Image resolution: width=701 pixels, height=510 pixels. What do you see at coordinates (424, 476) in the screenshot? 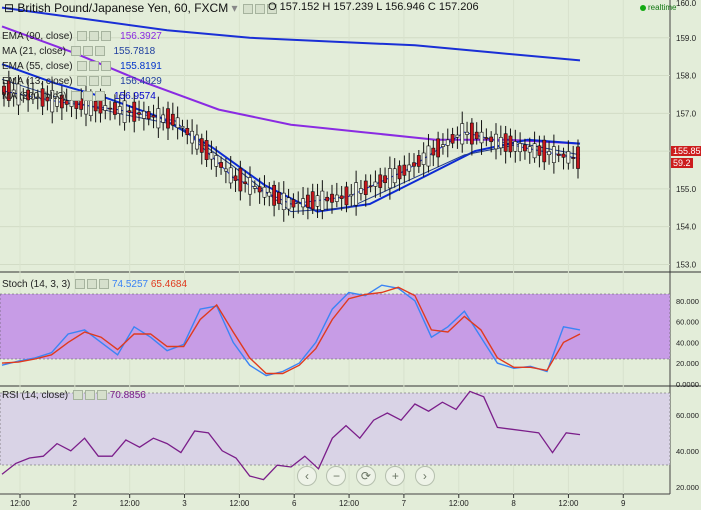
I see `scroll-right-button: ›` at bounding box center [424, 476].